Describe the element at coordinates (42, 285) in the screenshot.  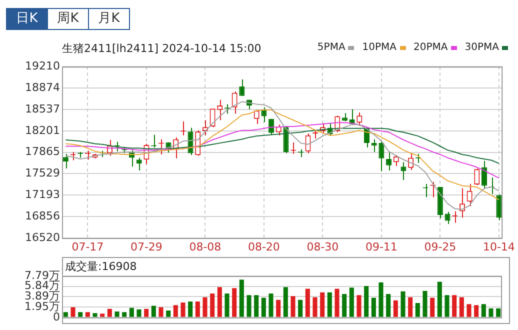
I see `y-tick-label: 5.84万` at that location.